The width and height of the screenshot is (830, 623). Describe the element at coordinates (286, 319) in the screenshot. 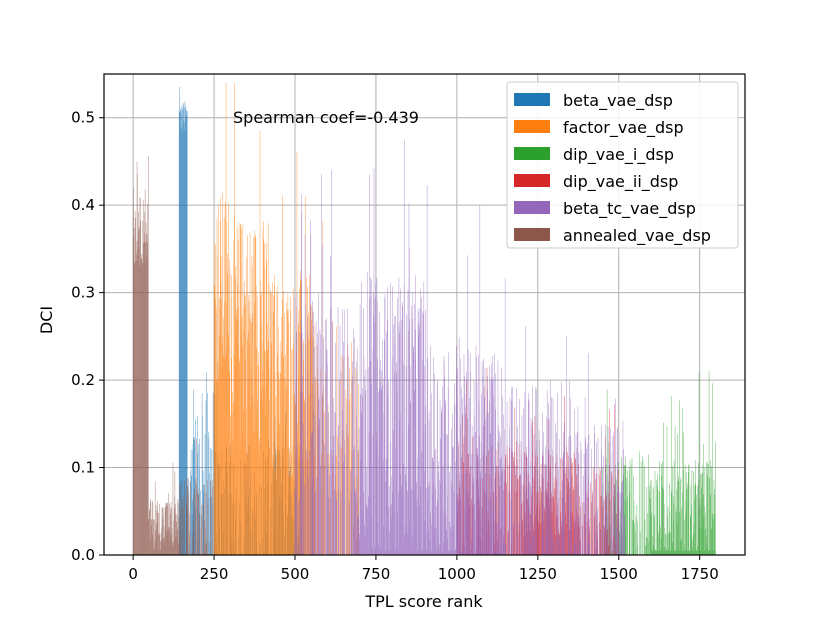

I see `series-factor_vae_dsp` at that location.